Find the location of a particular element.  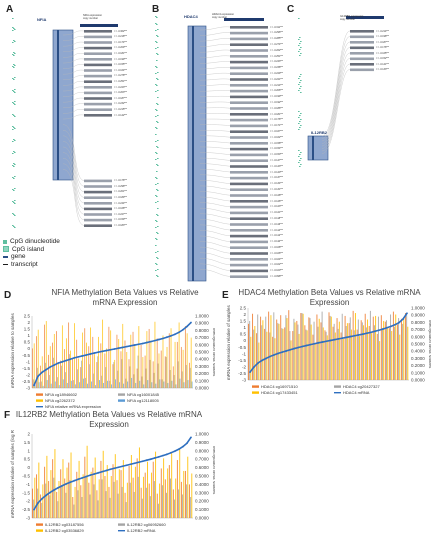

correlation-label: r = -0.128*** is located at coordinates (277, 195).